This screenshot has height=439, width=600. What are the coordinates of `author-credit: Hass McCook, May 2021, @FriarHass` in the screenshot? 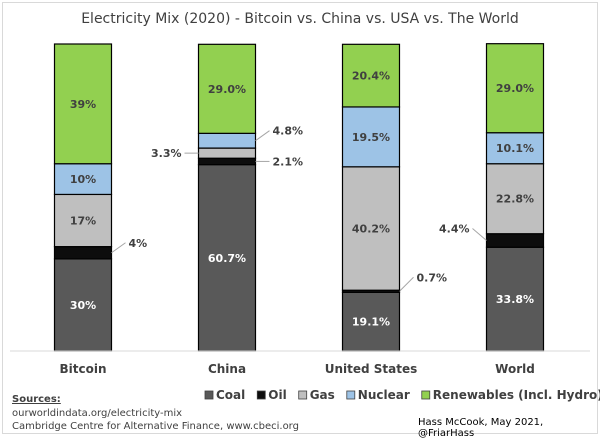 It's located at (481, 428).